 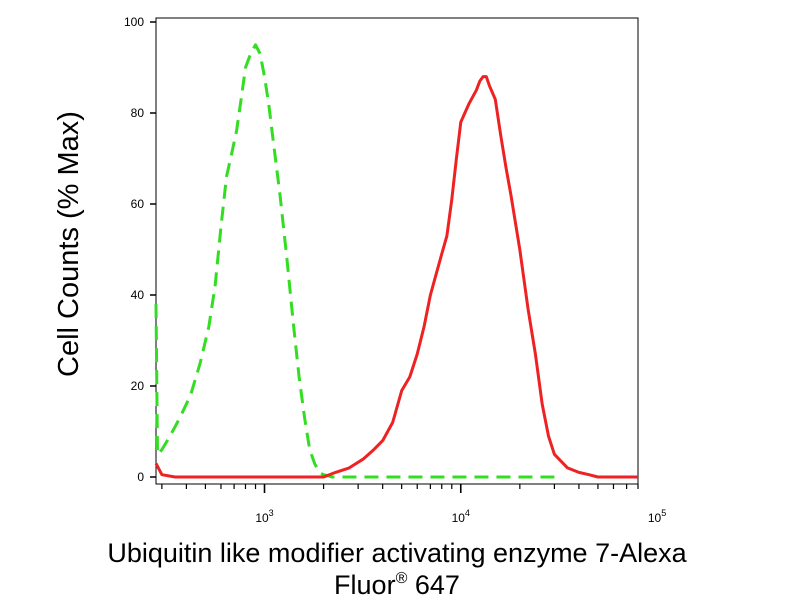 What do you see at coordinates (657, 516) in the screenshot?
I see `x-tick-label: 10⁵` at bounding box center [657, 516].